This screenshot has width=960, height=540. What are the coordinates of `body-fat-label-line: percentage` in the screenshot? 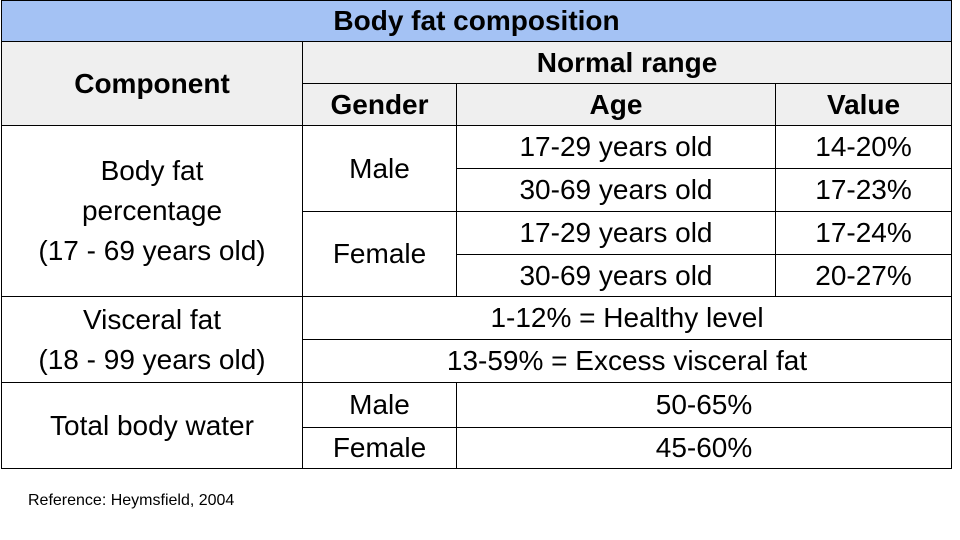 It's located at (152, 210).